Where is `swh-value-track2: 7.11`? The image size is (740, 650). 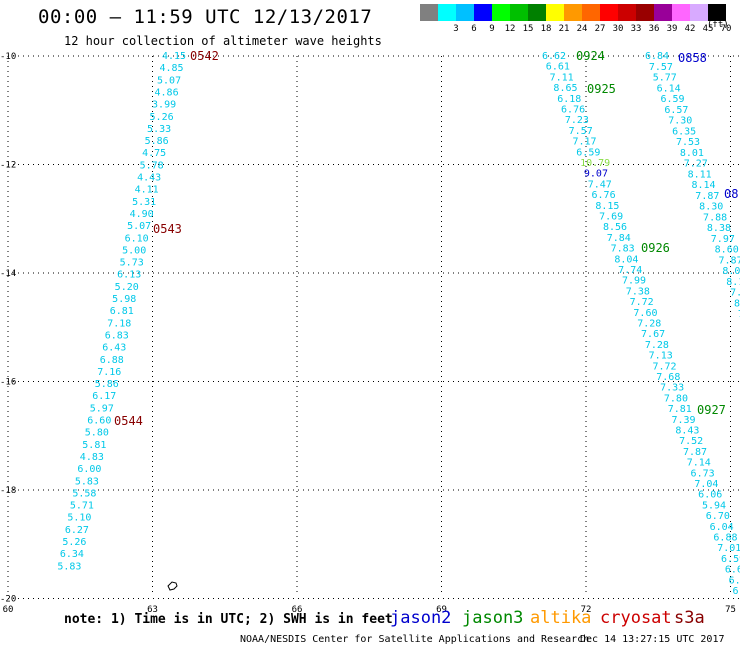
swh-value-track2: 7.11 is located at coordinates (562, 77).